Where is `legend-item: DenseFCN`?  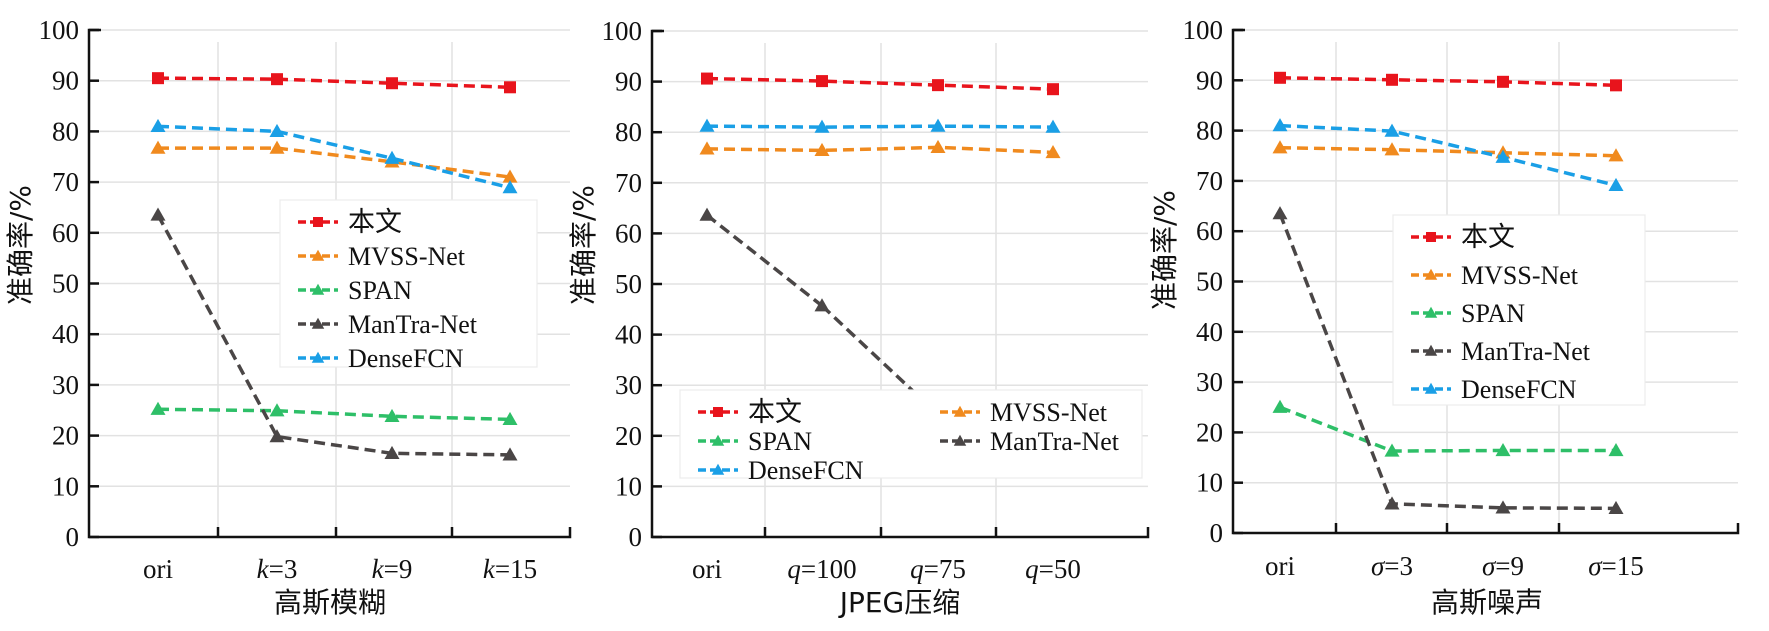 legend-item: DenseFCN is located at coordinates (781, 470).